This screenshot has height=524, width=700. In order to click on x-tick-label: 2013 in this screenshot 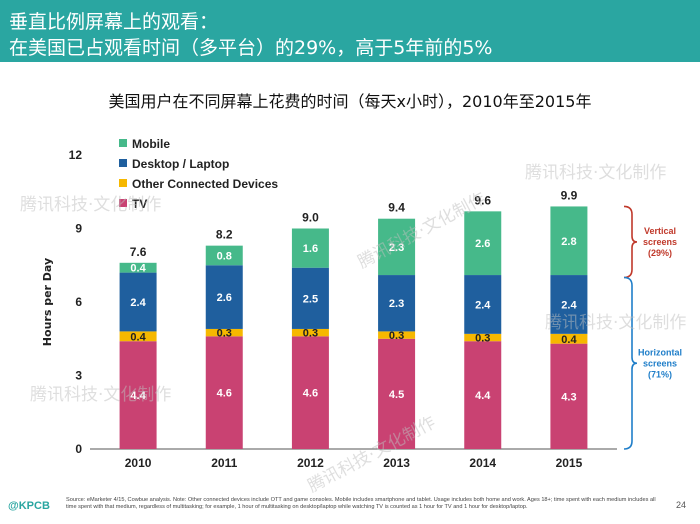, I will do `click(396, 463)`.